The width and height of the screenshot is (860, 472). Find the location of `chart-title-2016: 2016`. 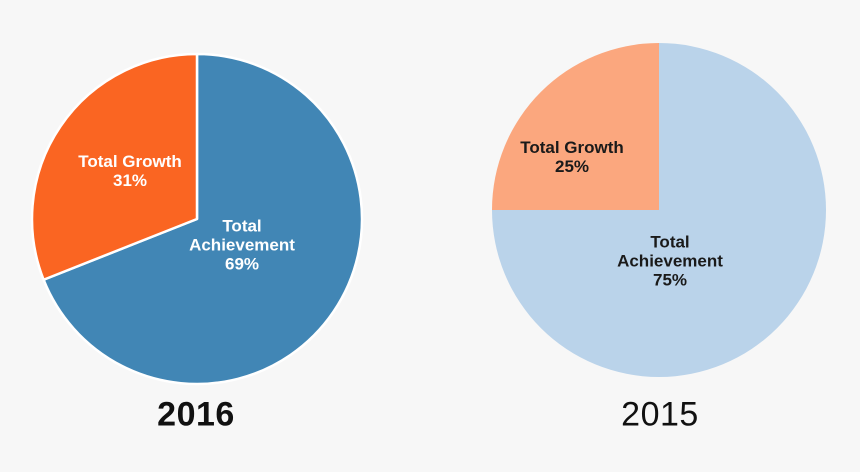

chart-title-2016: 2016 is located at coordinates (196, 414).